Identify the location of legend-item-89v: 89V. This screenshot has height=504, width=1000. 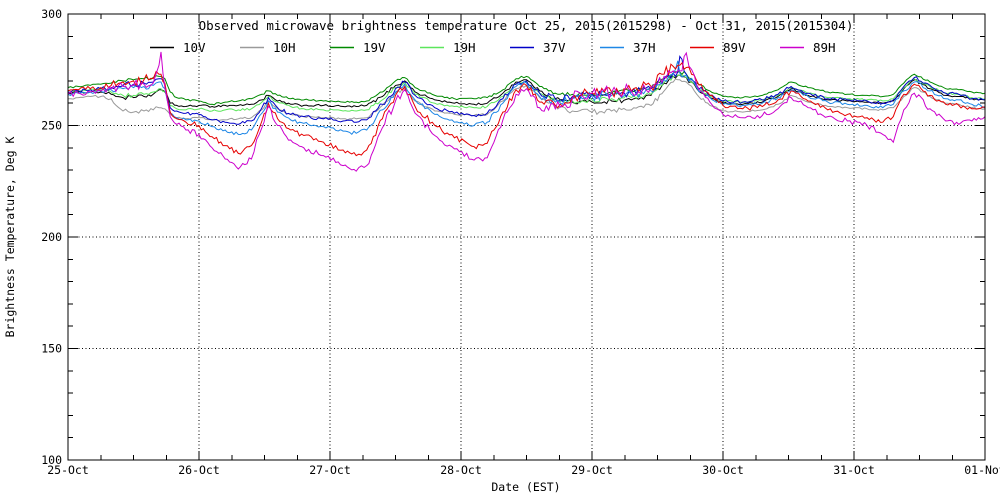
(718, 47).